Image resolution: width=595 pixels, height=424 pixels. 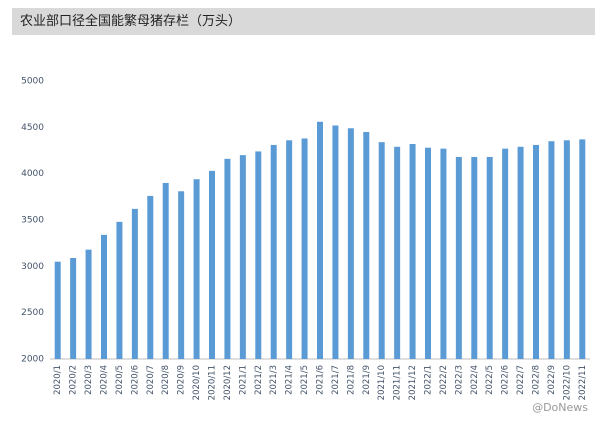 I want to click on y-tick-label: 2500, so click(x=32, y=313).